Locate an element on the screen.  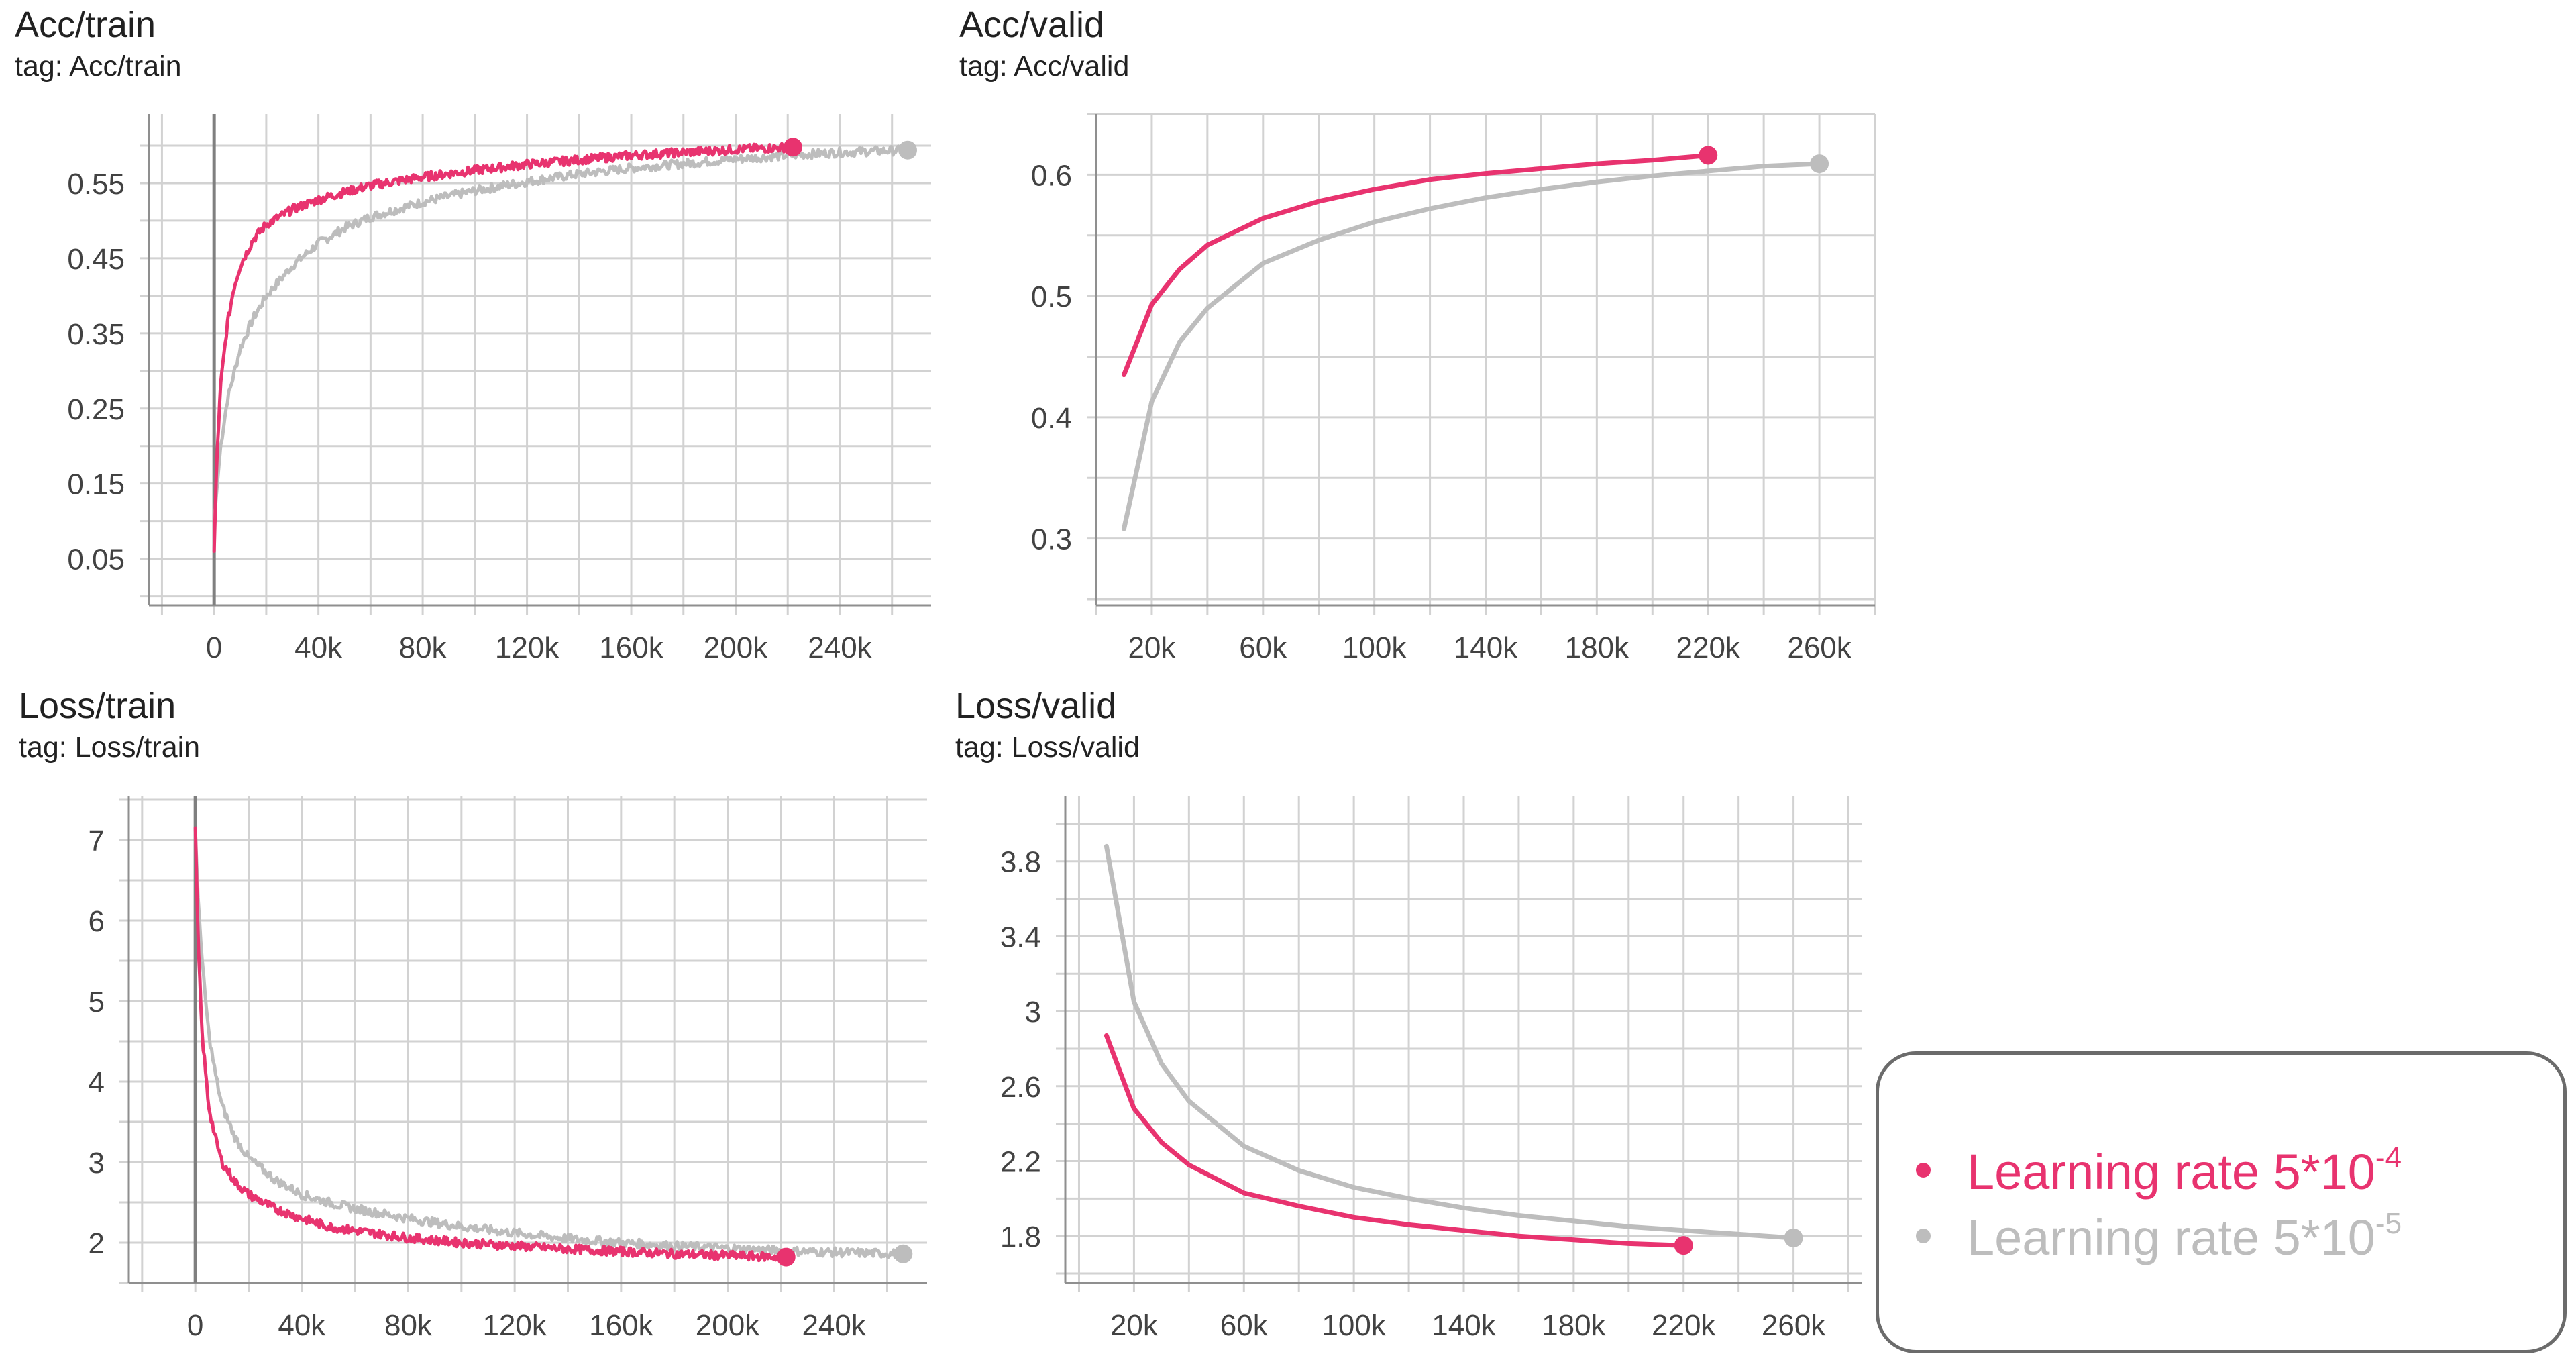
chart-title-loss-train: Loss/train is located at coordinates (97, 706).